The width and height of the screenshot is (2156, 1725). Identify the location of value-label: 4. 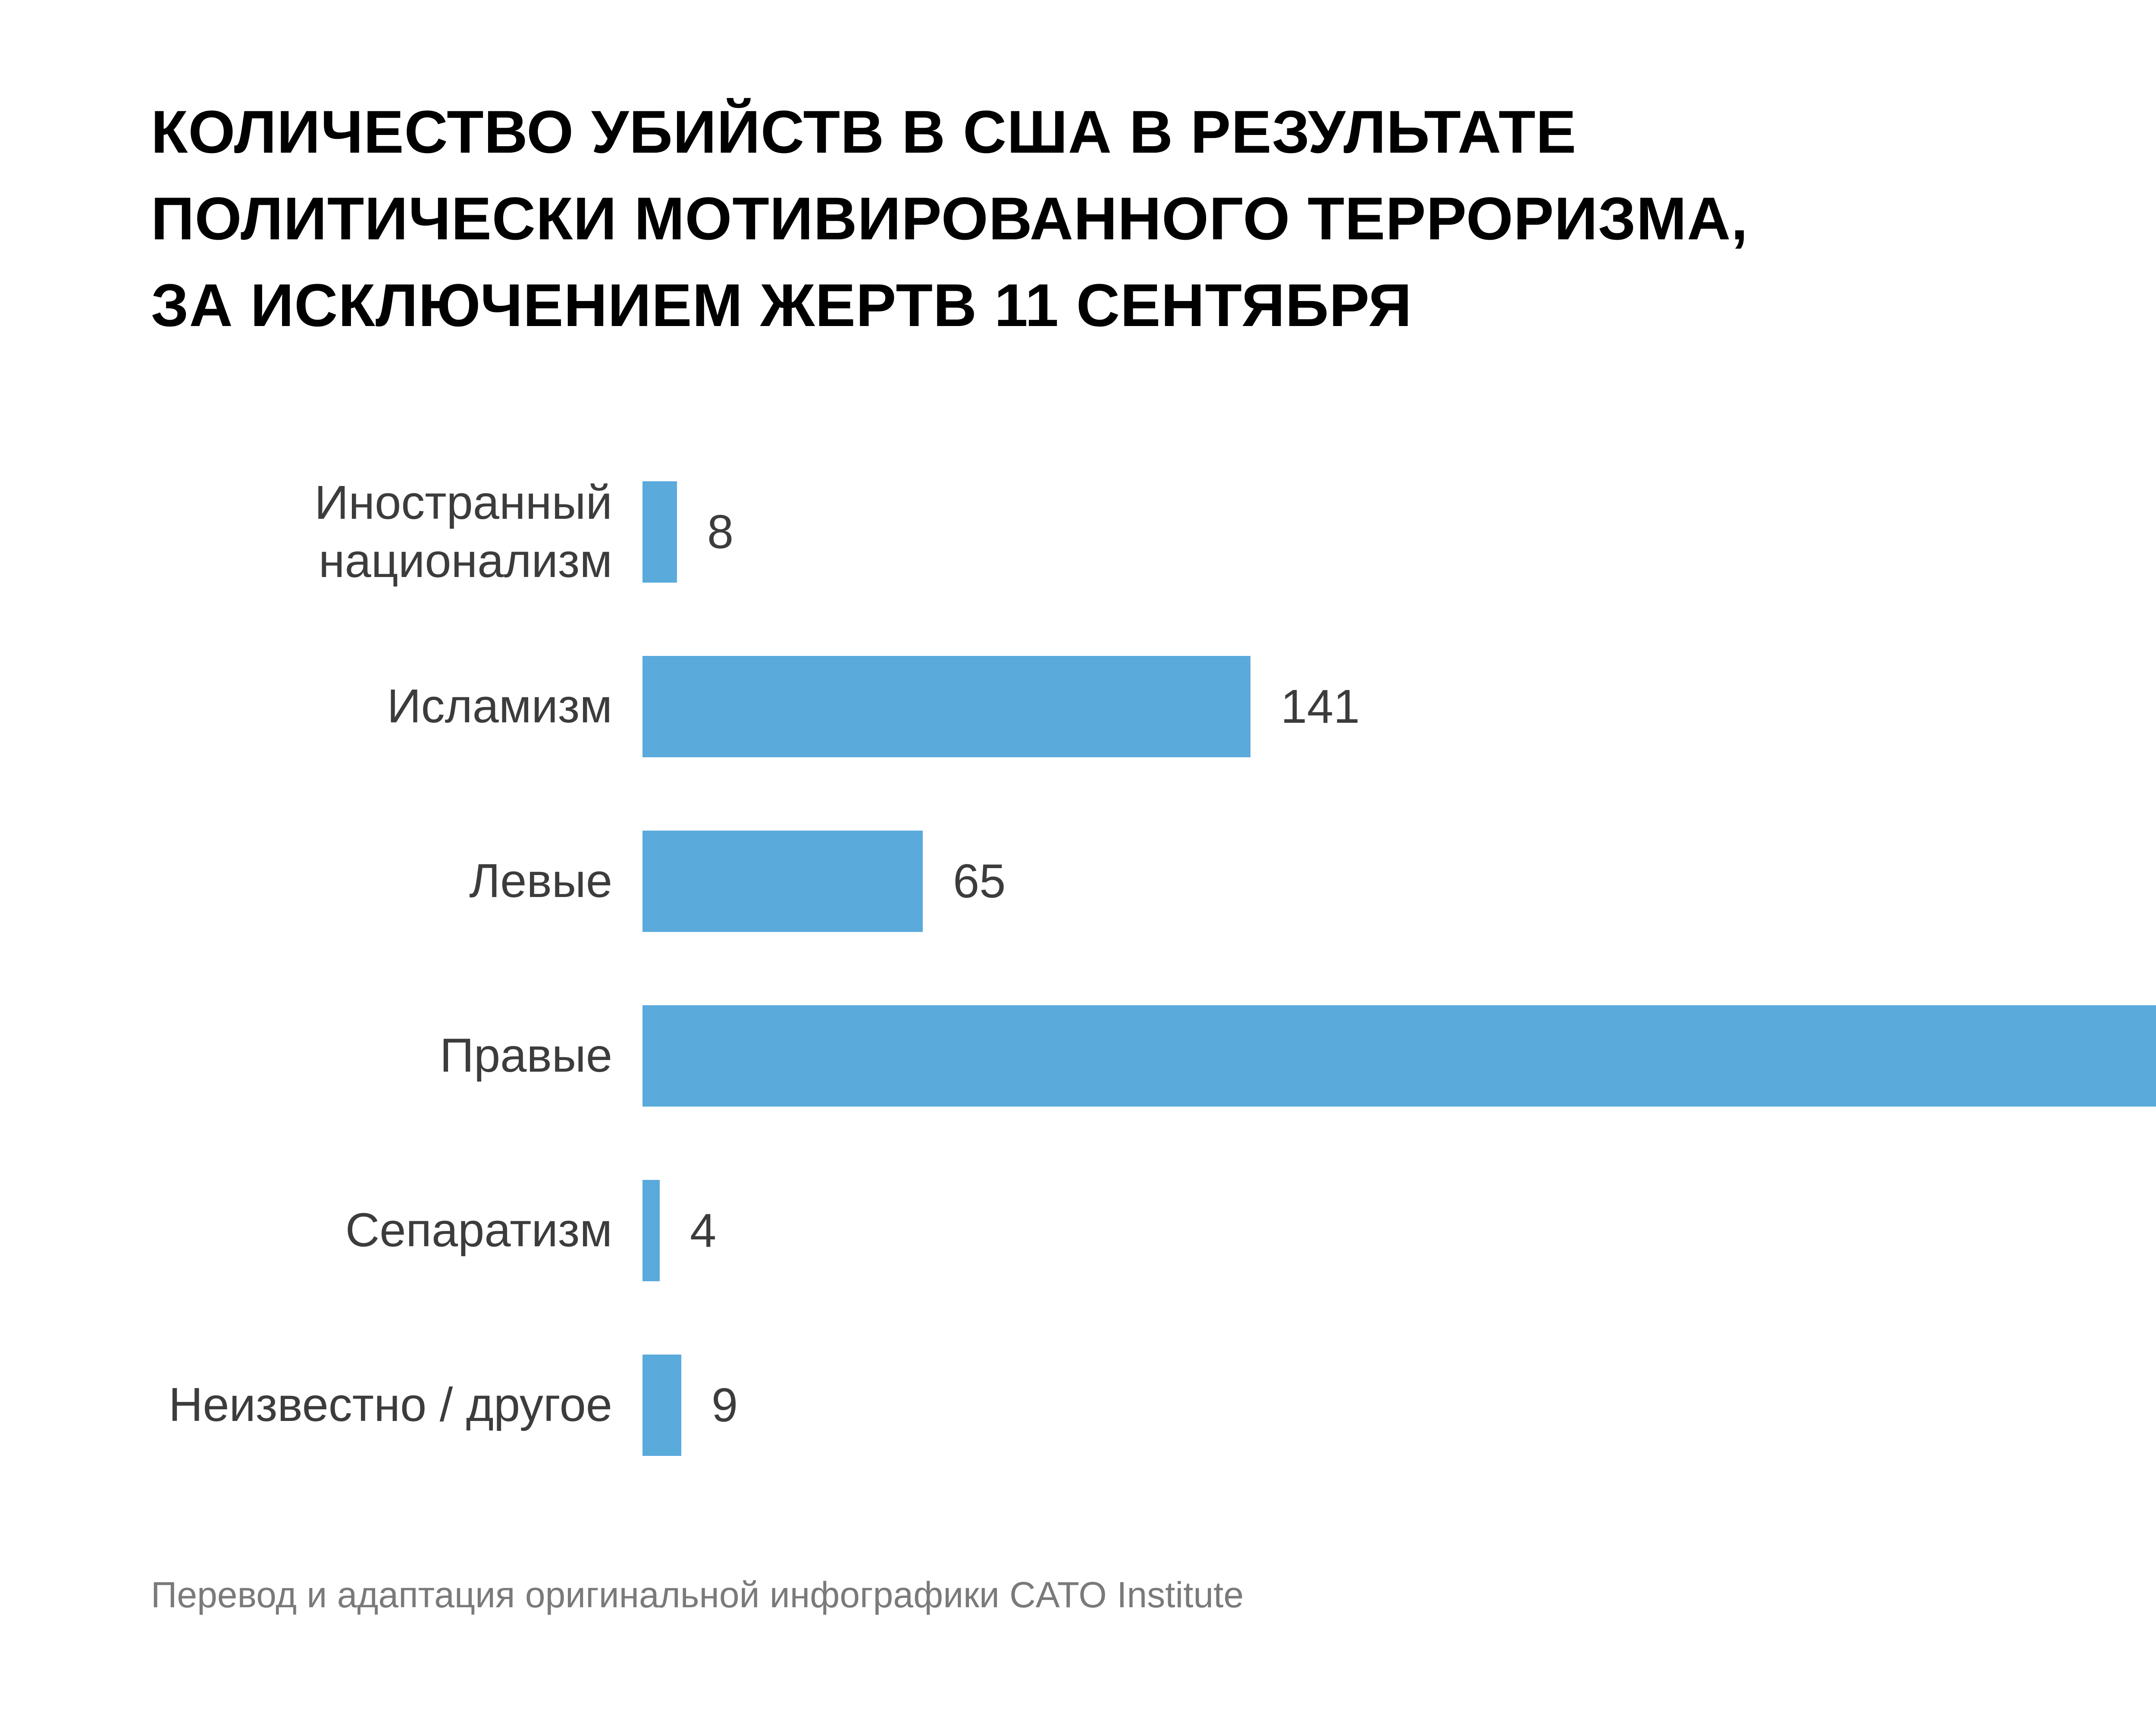
(703, 1231).